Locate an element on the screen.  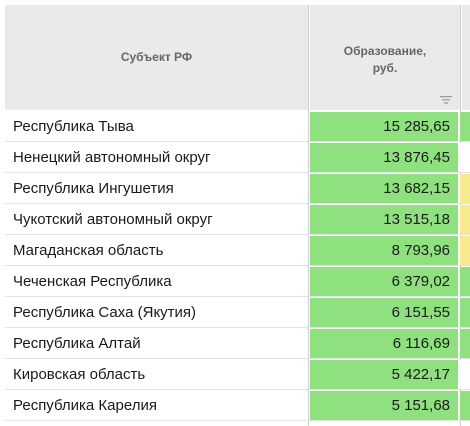
cell-education-value: 6 116,69 is located at coordinates (384, 343).